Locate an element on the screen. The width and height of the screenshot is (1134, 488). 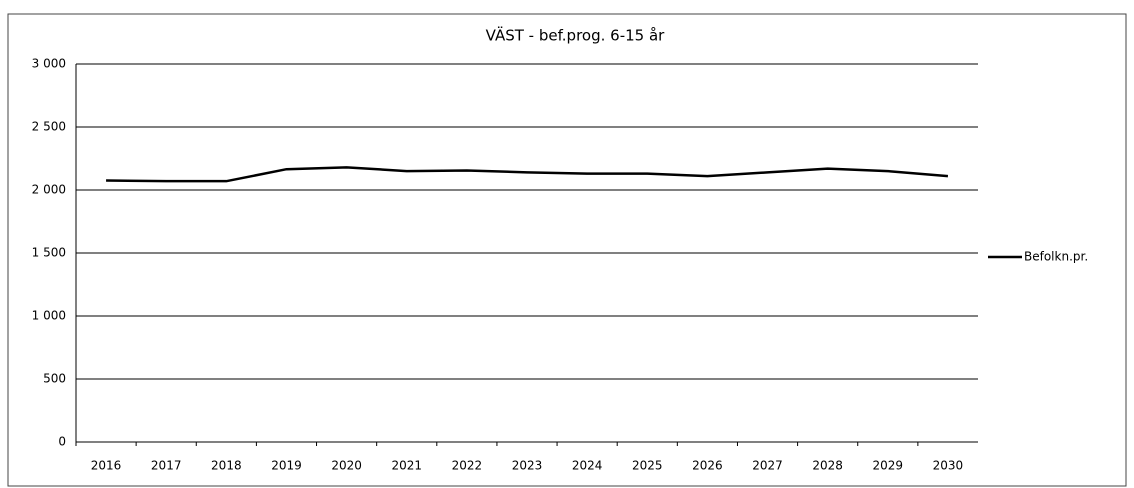
y-tick-label: 1 000 is located at coordinates (49, 316).